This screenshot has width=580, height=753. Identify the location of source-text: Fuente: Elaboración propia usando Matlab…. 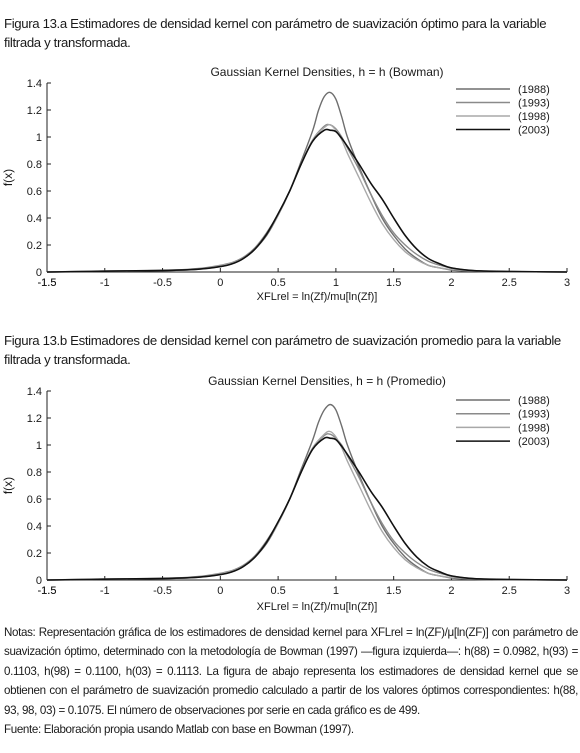
(179, 730).